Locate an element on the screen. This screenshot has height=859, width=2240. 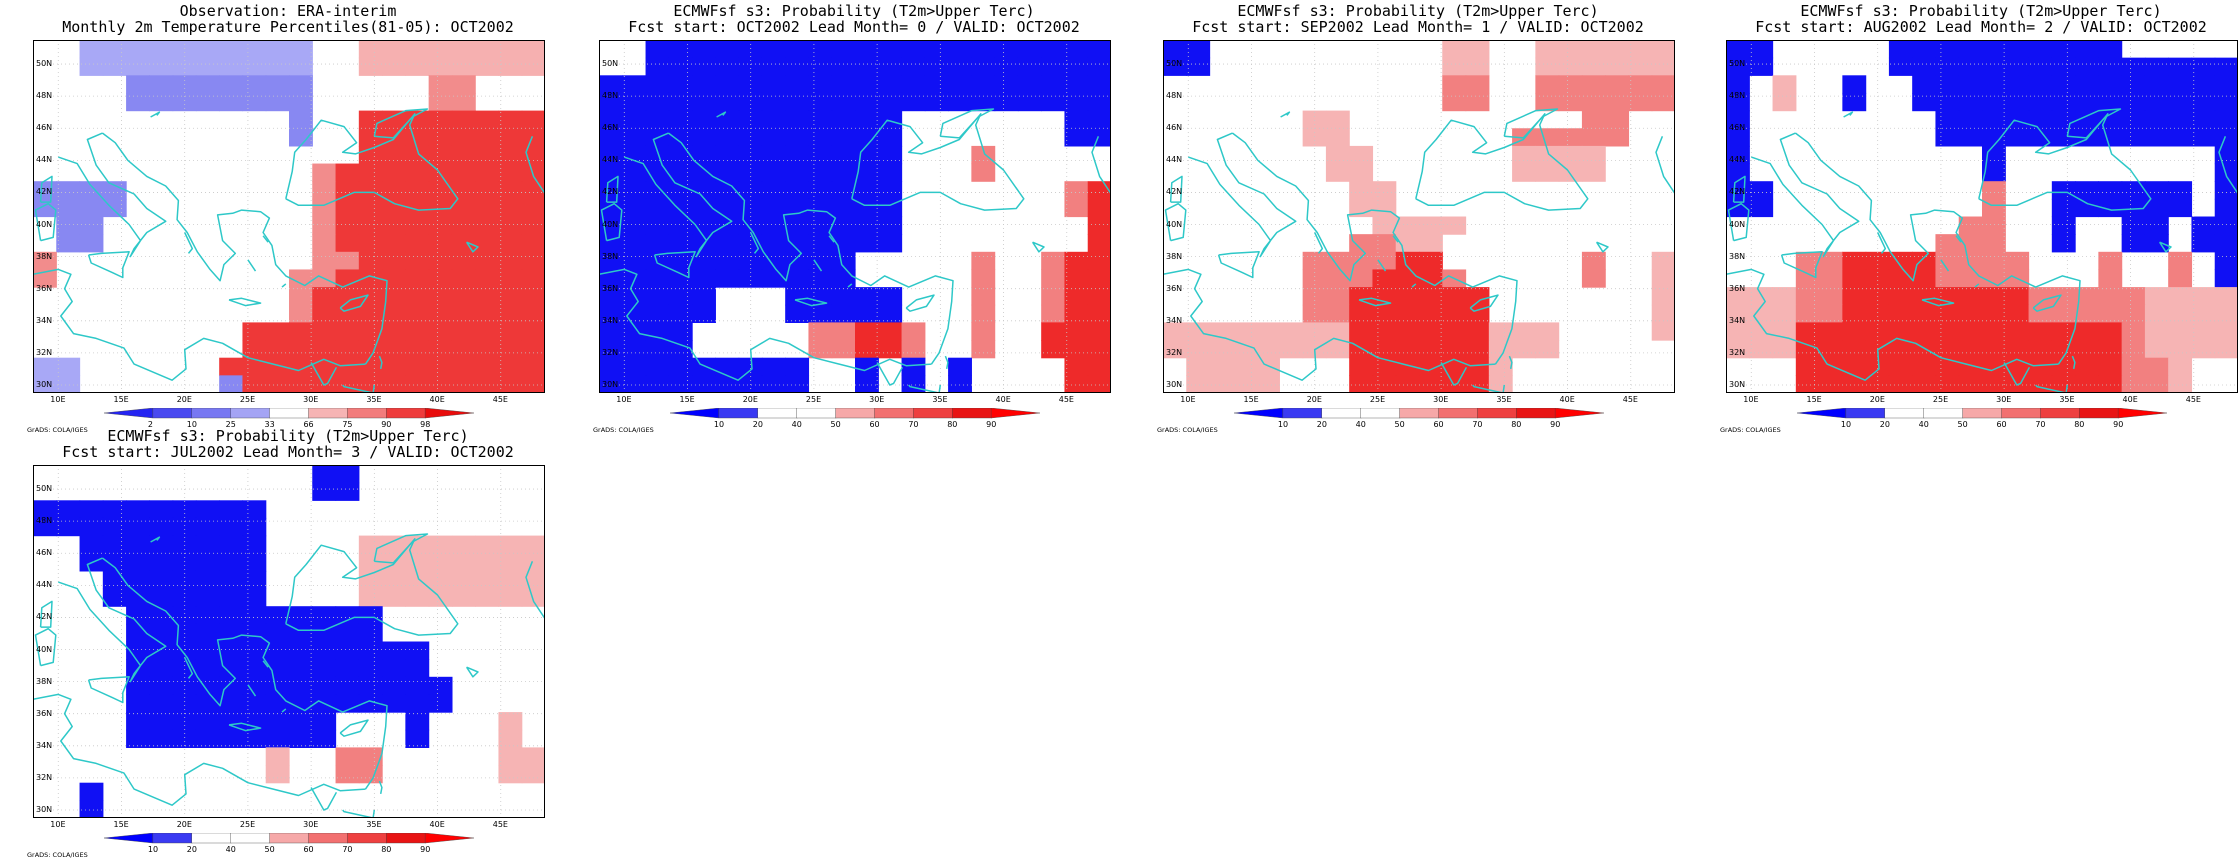
colorbar-label: 25 is located at coordinates (230, 424).